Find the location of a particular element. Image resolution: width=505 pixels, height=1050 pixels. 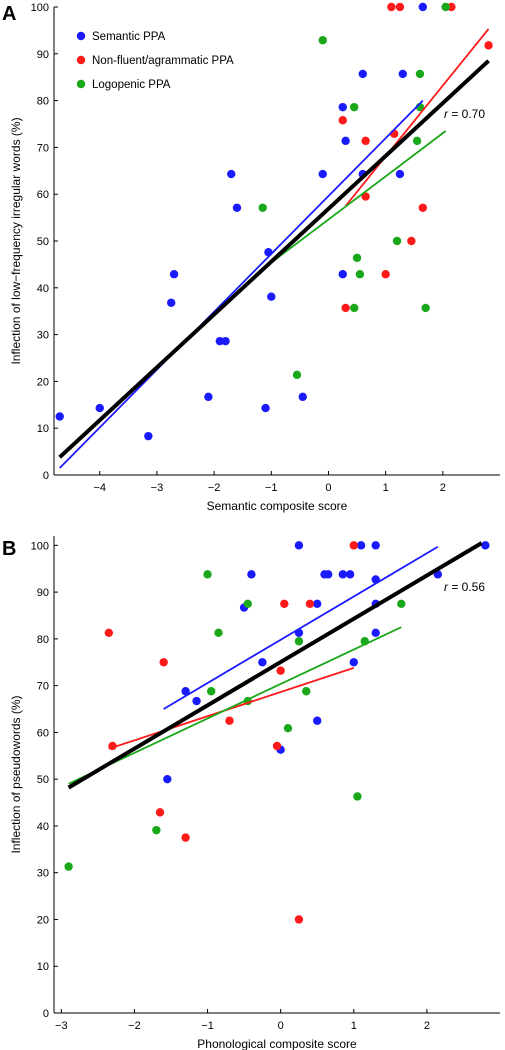

y-tick-label: 100 is located at coordinates (40, 8).